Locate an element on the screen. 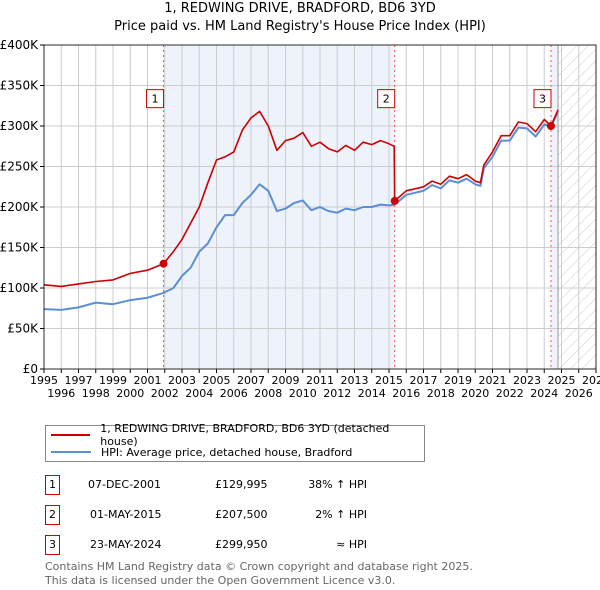 The height and width of the screenshot is (590, 600). sale-row: 1 07-DEC-2001 £129,995 38% ↑ HPI is located at coordinates (245, 485).